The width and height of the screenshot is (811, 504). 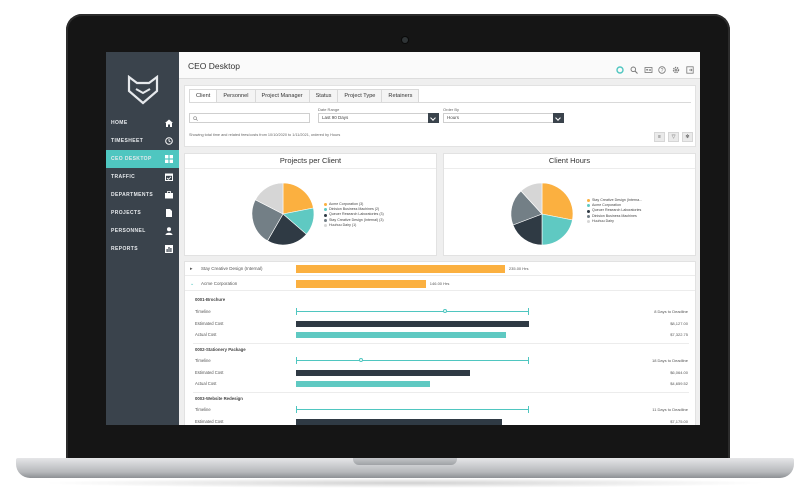 I want to click on estimated-cost-value: $8,127.00, so click(x=679, y=323).